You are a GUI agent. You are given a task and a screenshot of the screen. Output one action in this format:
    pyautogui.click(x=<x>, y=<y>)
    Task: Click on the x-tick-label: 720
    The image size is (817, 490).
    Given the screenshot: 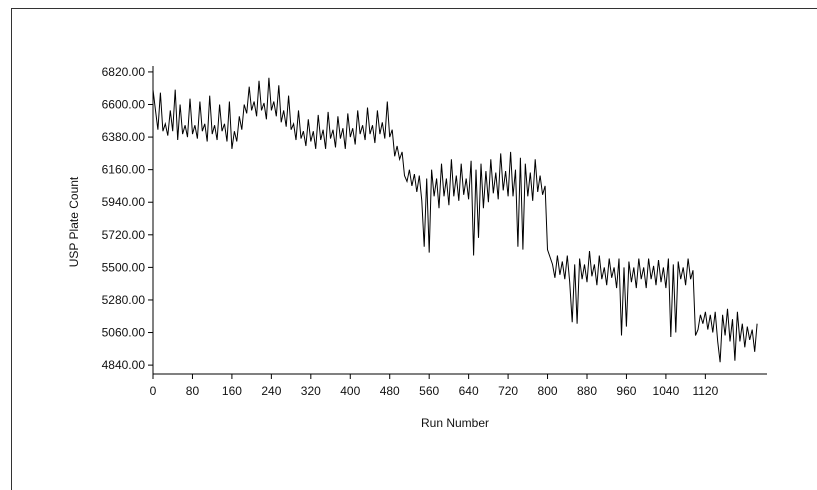 What is the action you would take?
    pyautogui.click(x=508, y=391)
    